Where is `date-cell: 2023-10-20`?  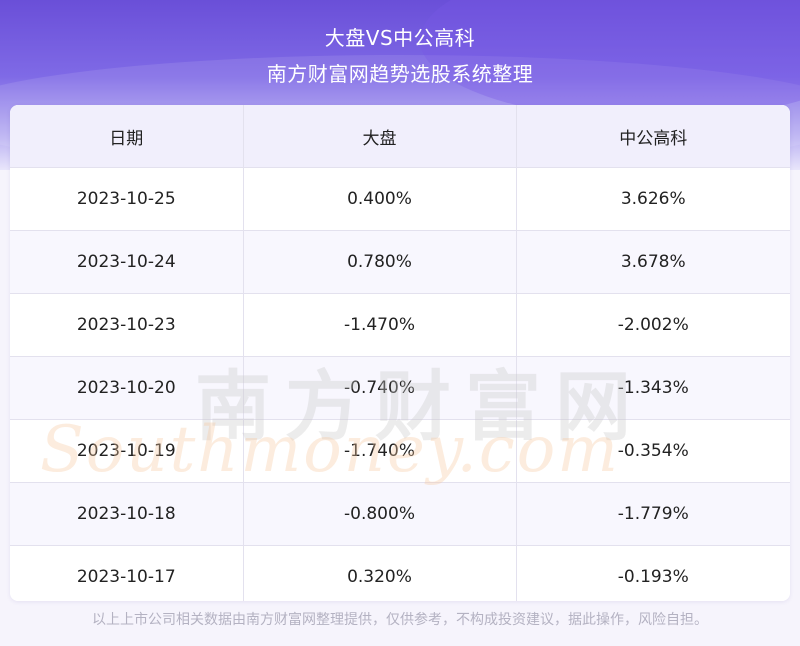 date-cell: 2023-10-20 is located at coordinates (127, 388).